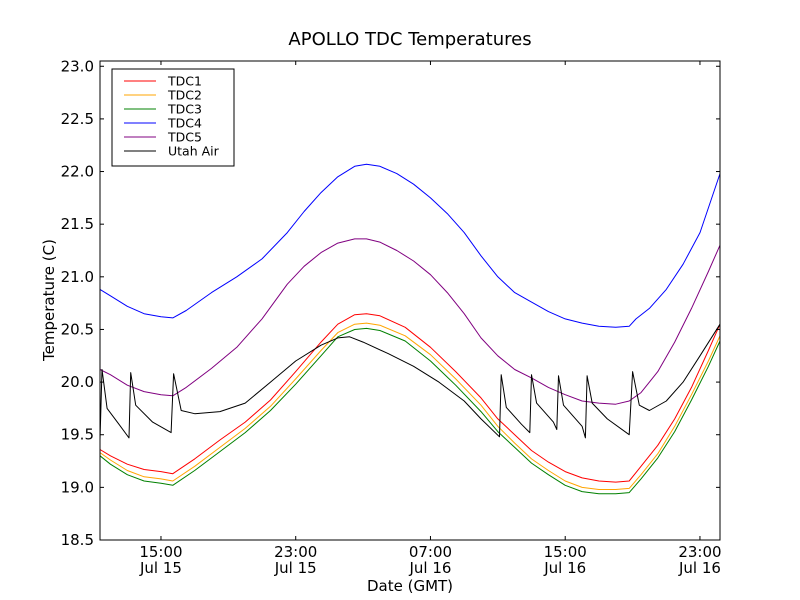 The image size is (800, 600). I want to click on y-tick-label: 18.5, so click(77, 540).